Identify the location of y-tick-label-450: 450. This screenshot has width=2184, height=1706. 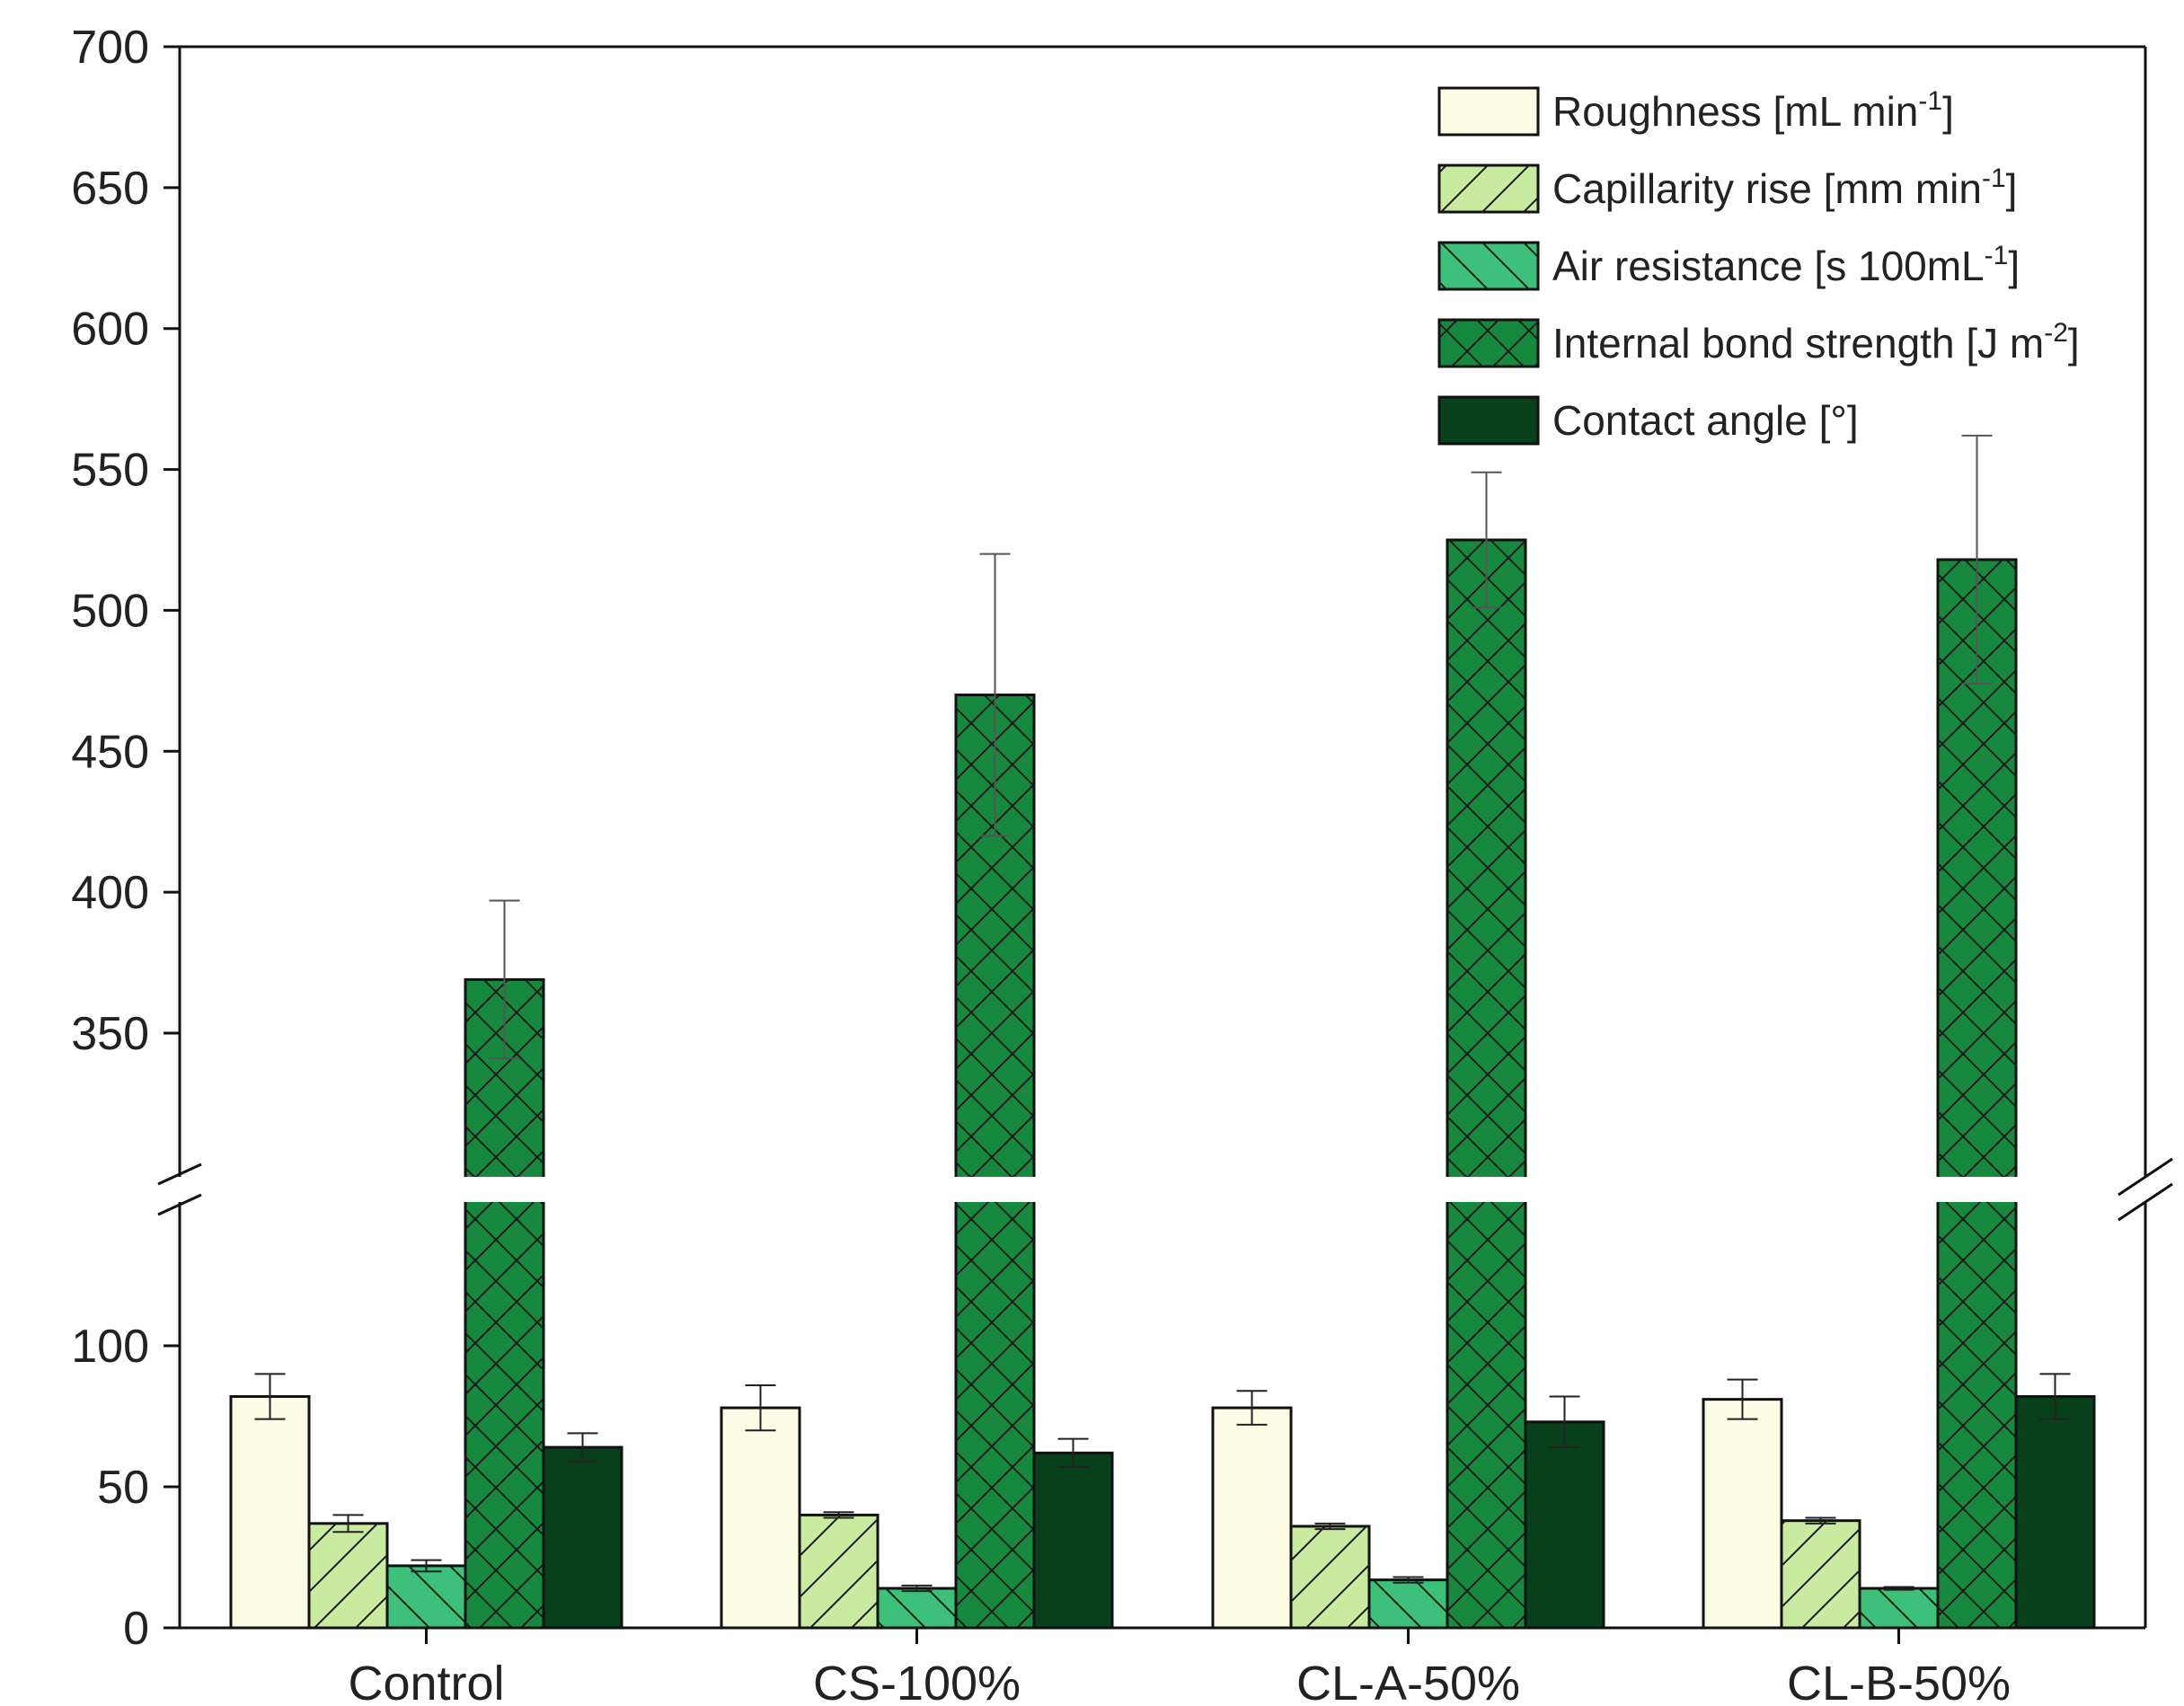
(110, 752).